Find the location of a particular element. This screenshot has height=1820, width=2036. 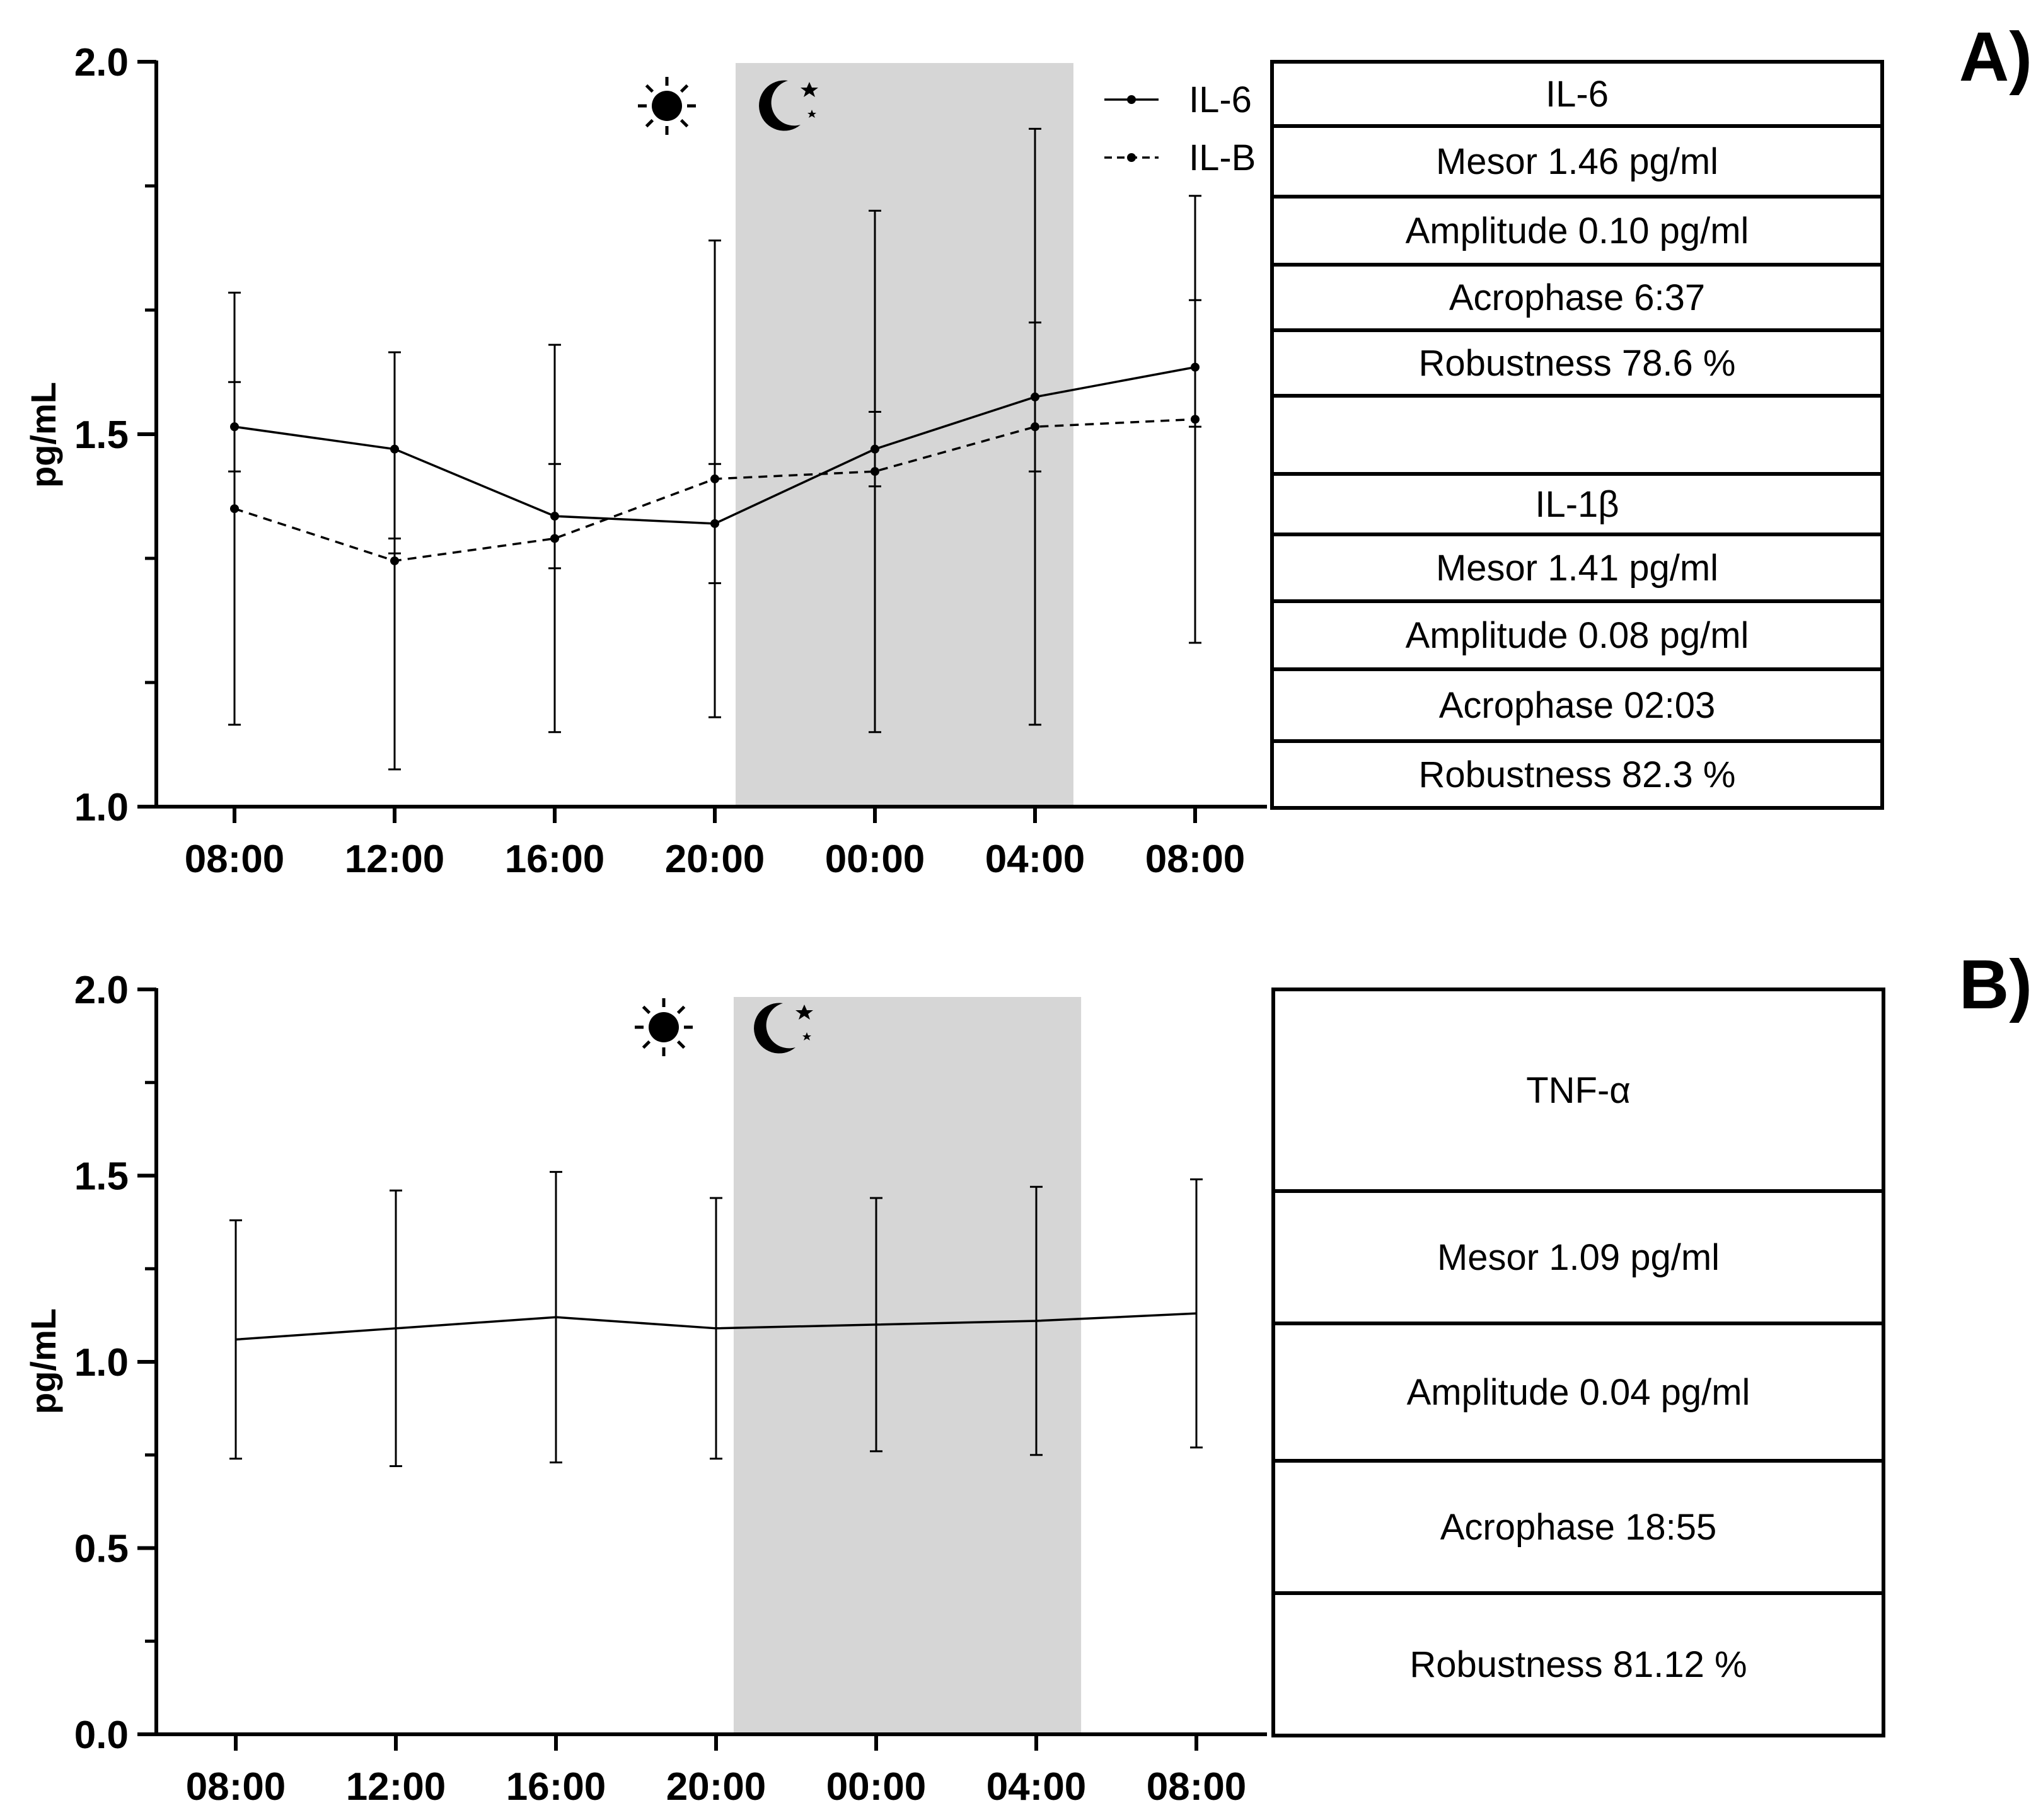

table-cell: Robustness 78.6 % is located at coordinates (1577, 363).